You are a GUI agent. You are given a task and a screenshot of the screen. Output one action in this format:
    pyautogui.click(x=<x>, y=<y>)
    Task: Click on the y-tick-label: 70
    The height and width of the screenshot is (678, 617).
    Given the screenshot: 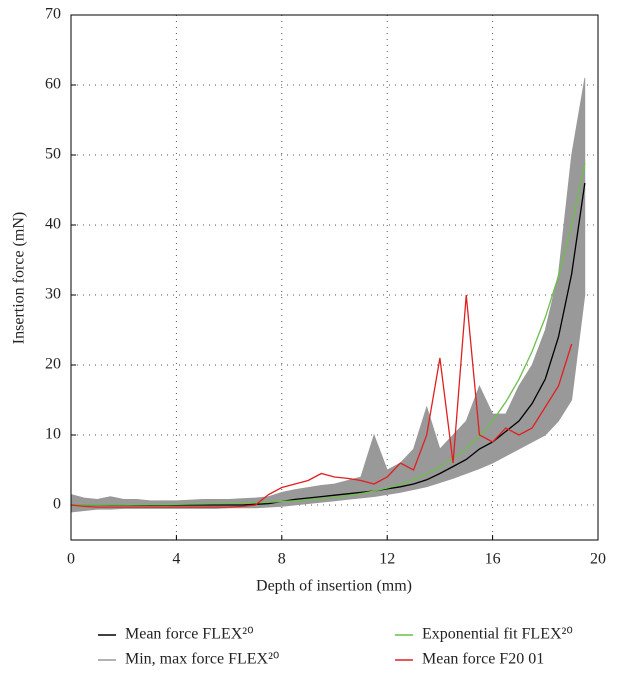 What is the action you would take?
    pyautogui.click(x=53, y=14)
    